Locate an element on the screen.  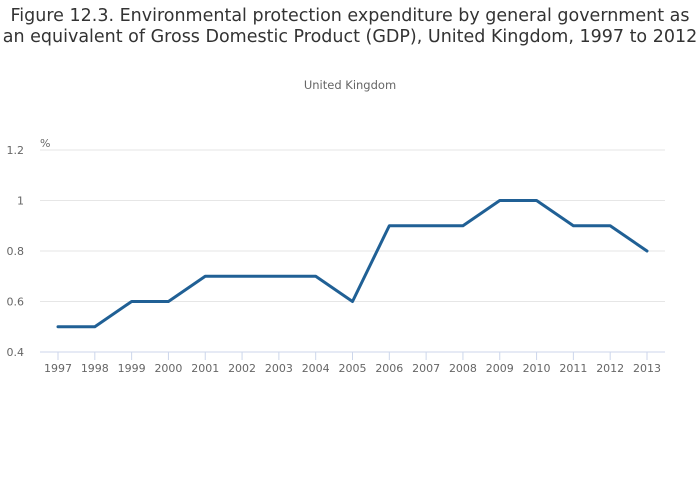
x-tick-label: 2013 is located at coordinates (647, 368).